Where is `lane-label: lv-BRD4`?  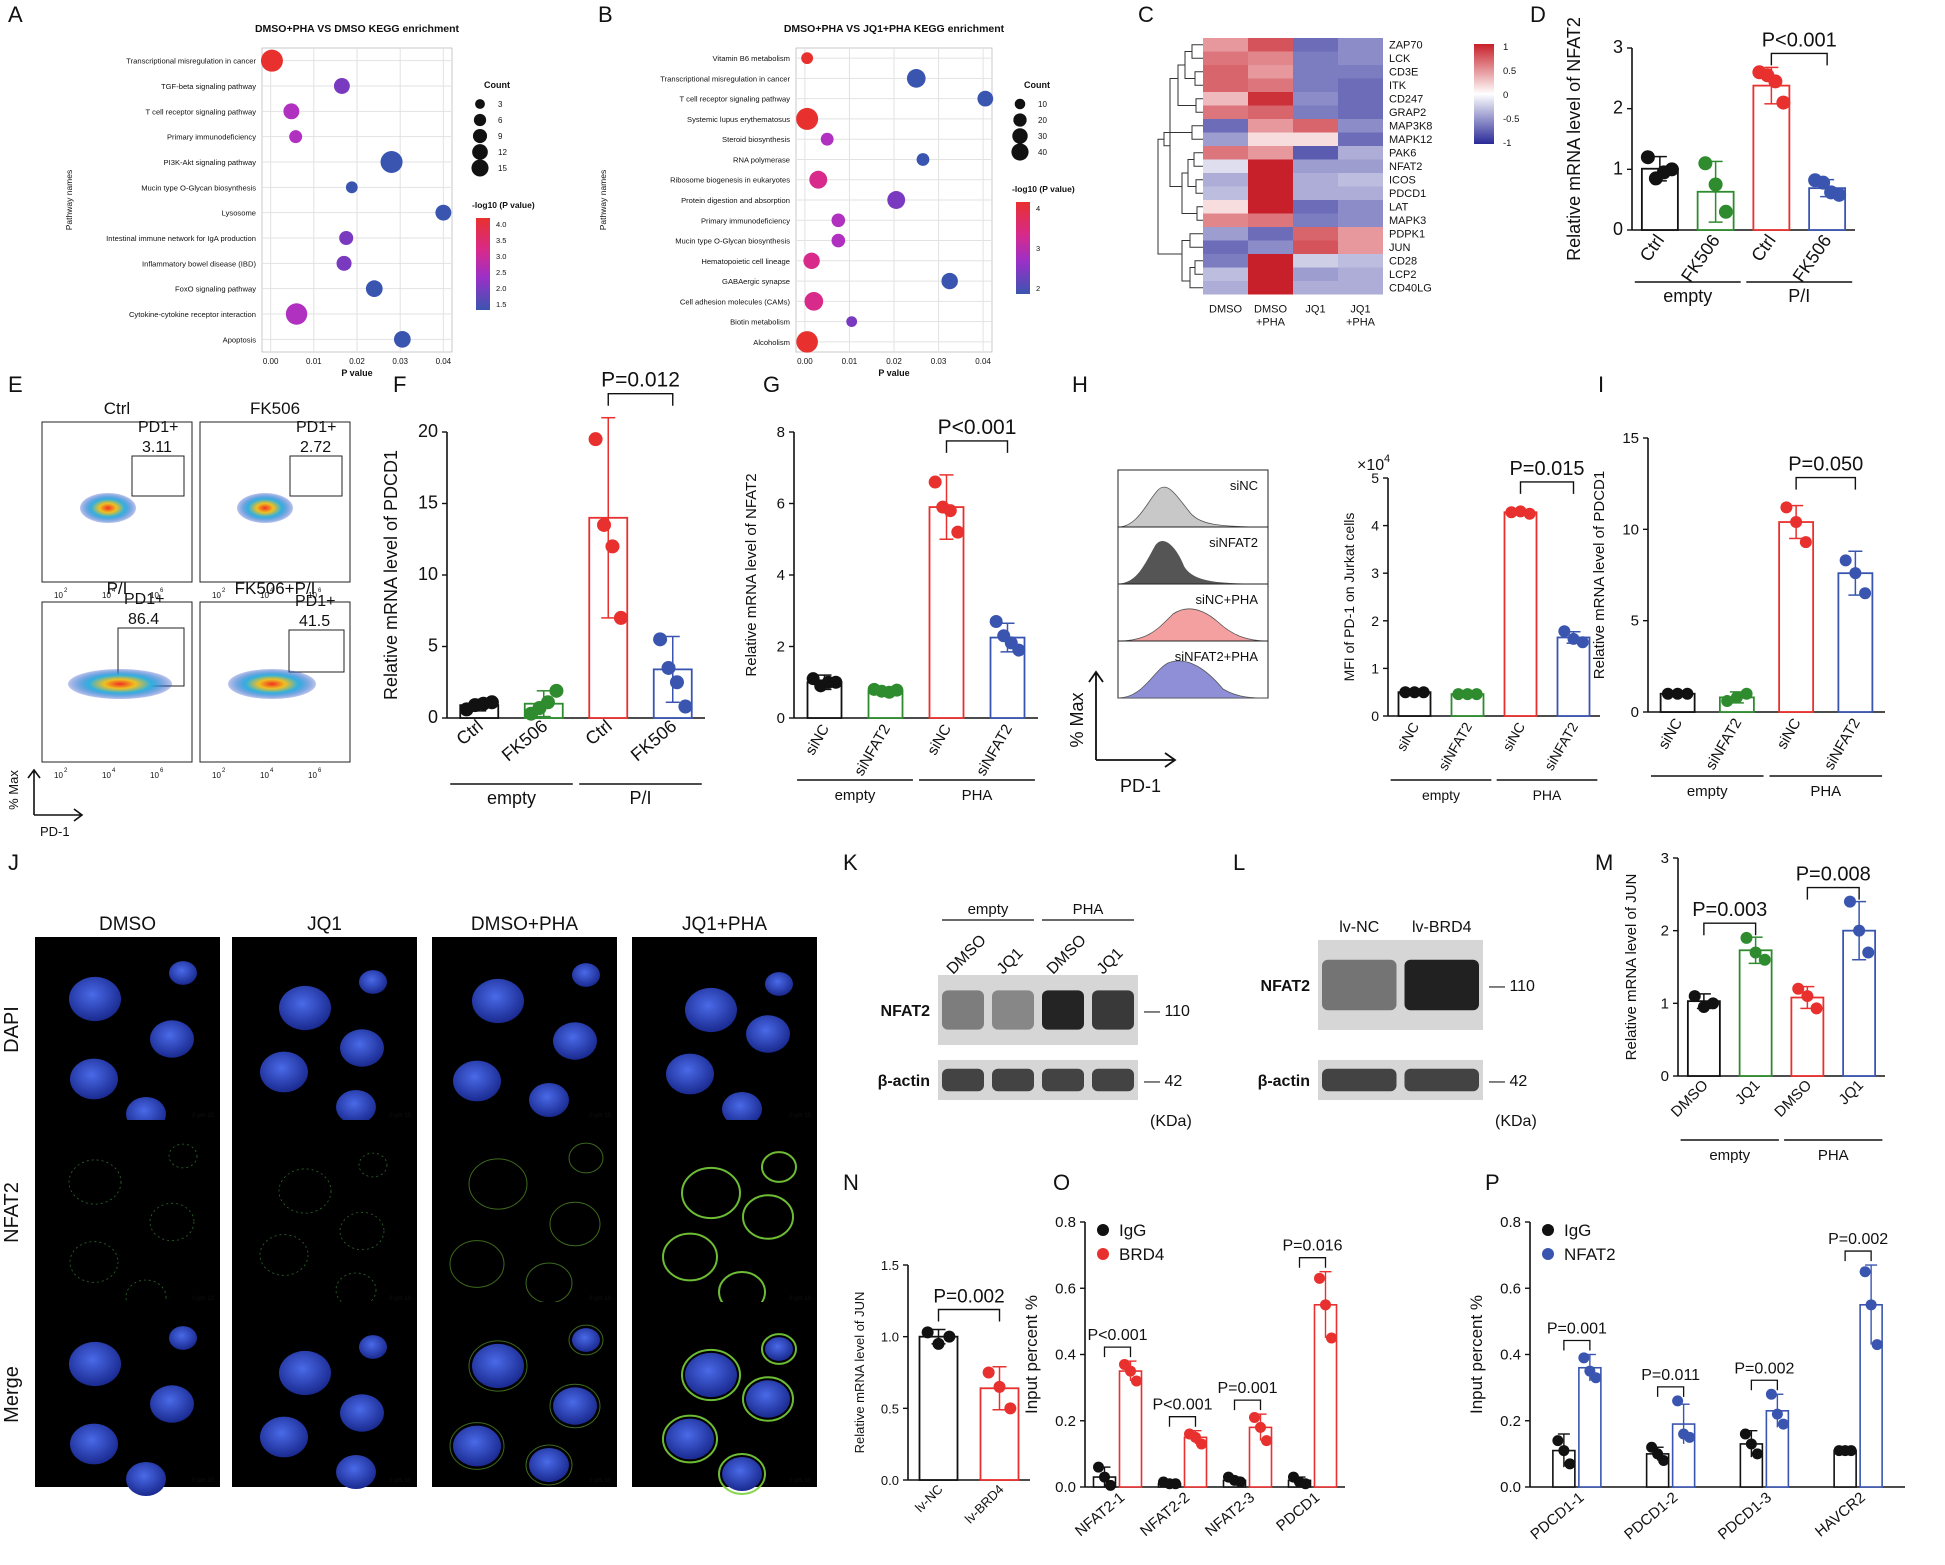
lane-label: lv-BRD4 is located at coordinates (1442, 927).